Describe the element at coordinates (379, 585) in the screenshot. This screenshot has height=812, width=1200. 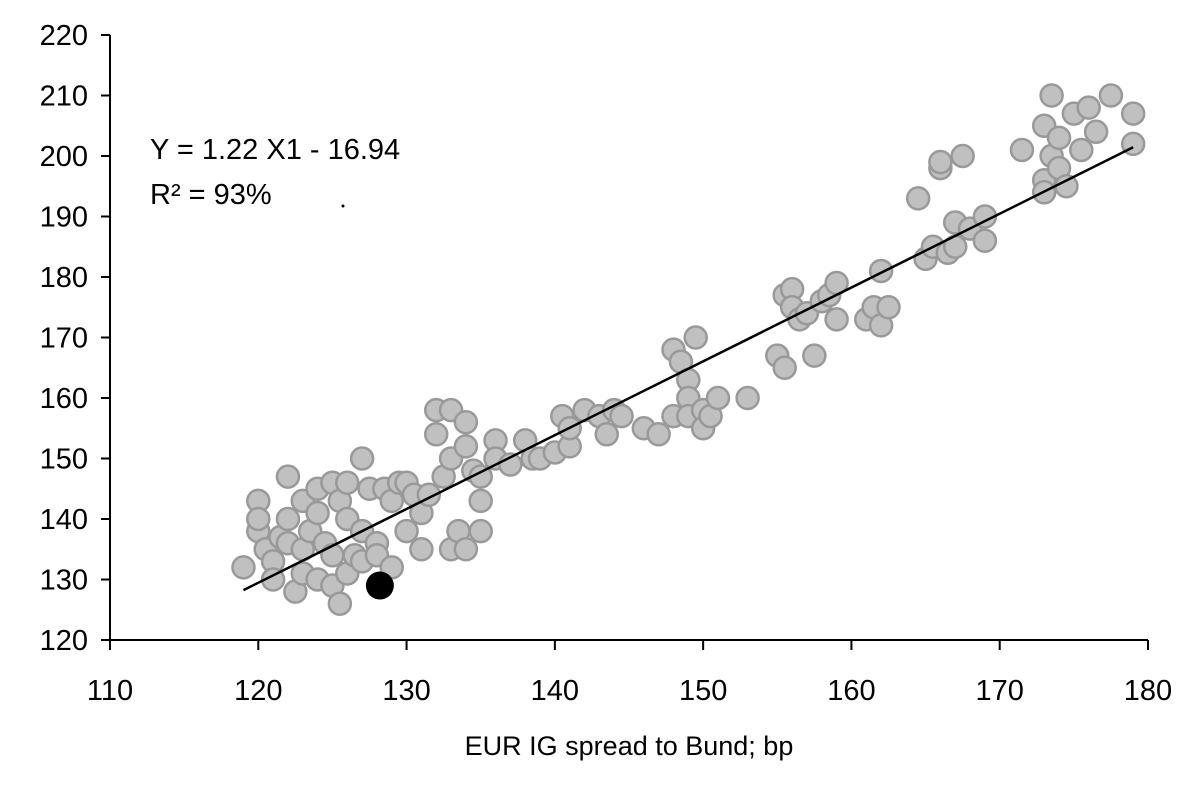
I see `highlighted-point` at that location.